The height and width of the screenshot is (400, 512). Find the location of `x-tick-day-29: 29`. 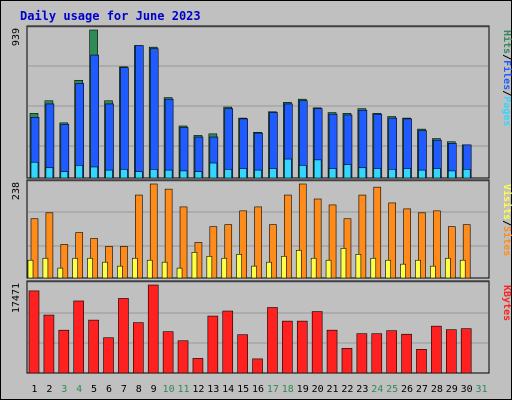

x-tick-day-29: 29 is located at coordinates (452, 389).